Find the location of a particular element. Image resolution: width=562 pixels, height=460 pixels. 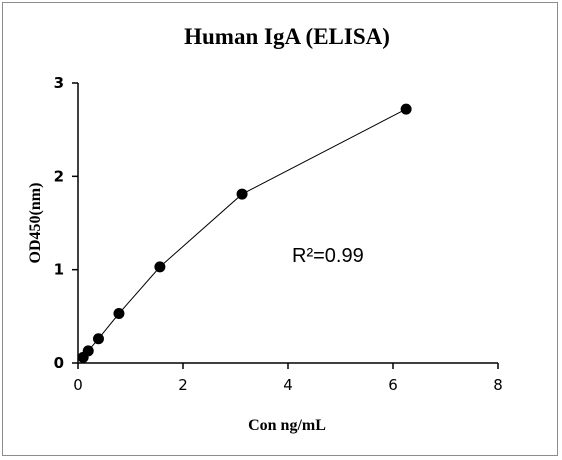

y-tick-label: 0 is located at coordinates (59, 363).